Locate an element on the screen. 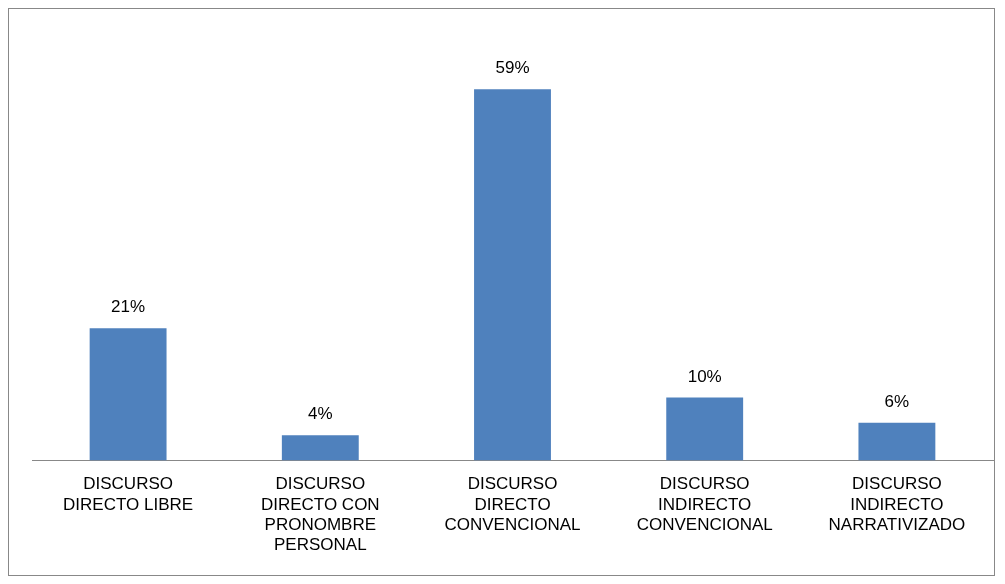  data-label: 21% is located at coordinates (128, 307).